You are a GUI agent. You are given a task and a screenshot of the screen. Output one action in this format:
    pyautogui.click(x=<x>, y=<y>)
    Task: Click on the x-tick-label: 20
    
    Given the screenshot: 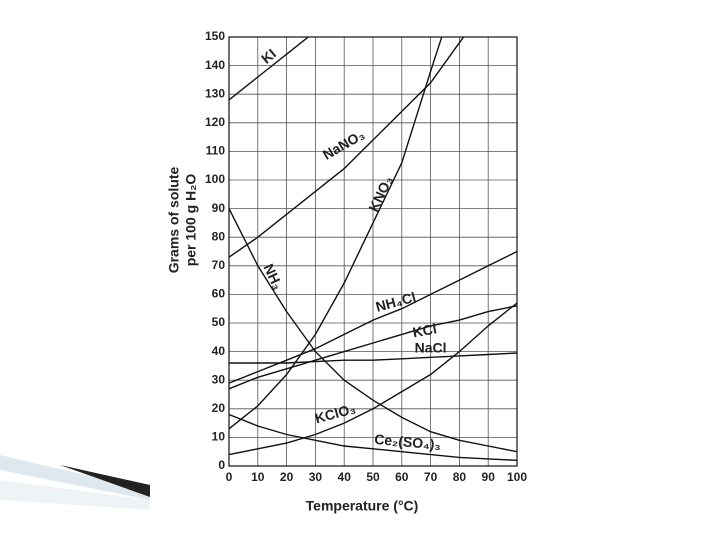 What is the action you would take?
    pyautogui.click(x=287, y=477)
    